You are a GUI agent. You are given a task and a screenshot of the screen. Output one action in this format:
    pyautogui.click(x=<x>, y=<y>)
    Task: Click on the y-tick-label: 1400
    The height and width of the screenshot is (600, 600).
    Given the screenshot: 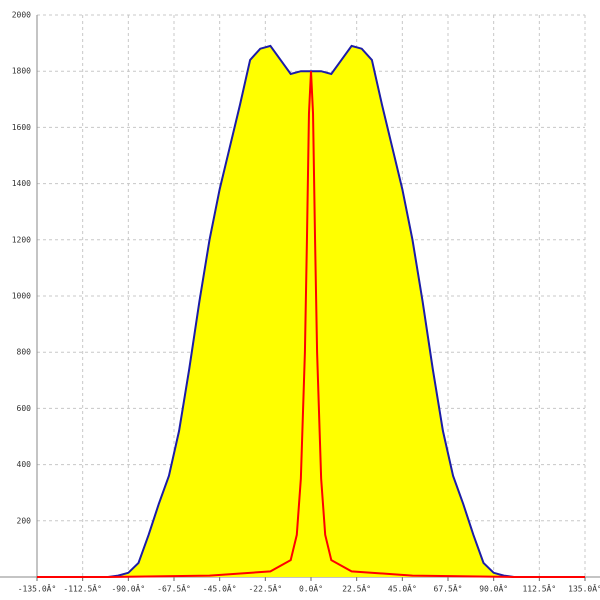 What is the action you would take?
    pyautogui.click(x=21, y=183)
    